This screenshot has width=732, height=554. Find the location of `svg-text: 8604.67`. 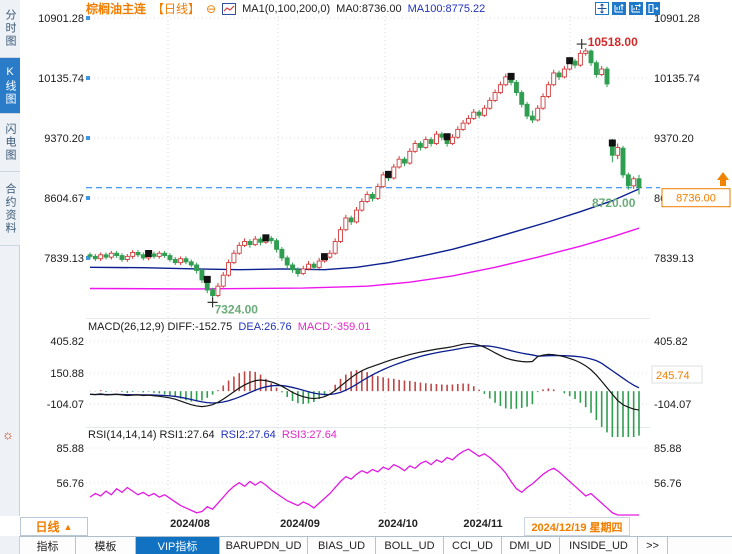

svg-text: 8604.67 is located at coordinates (64, 199).